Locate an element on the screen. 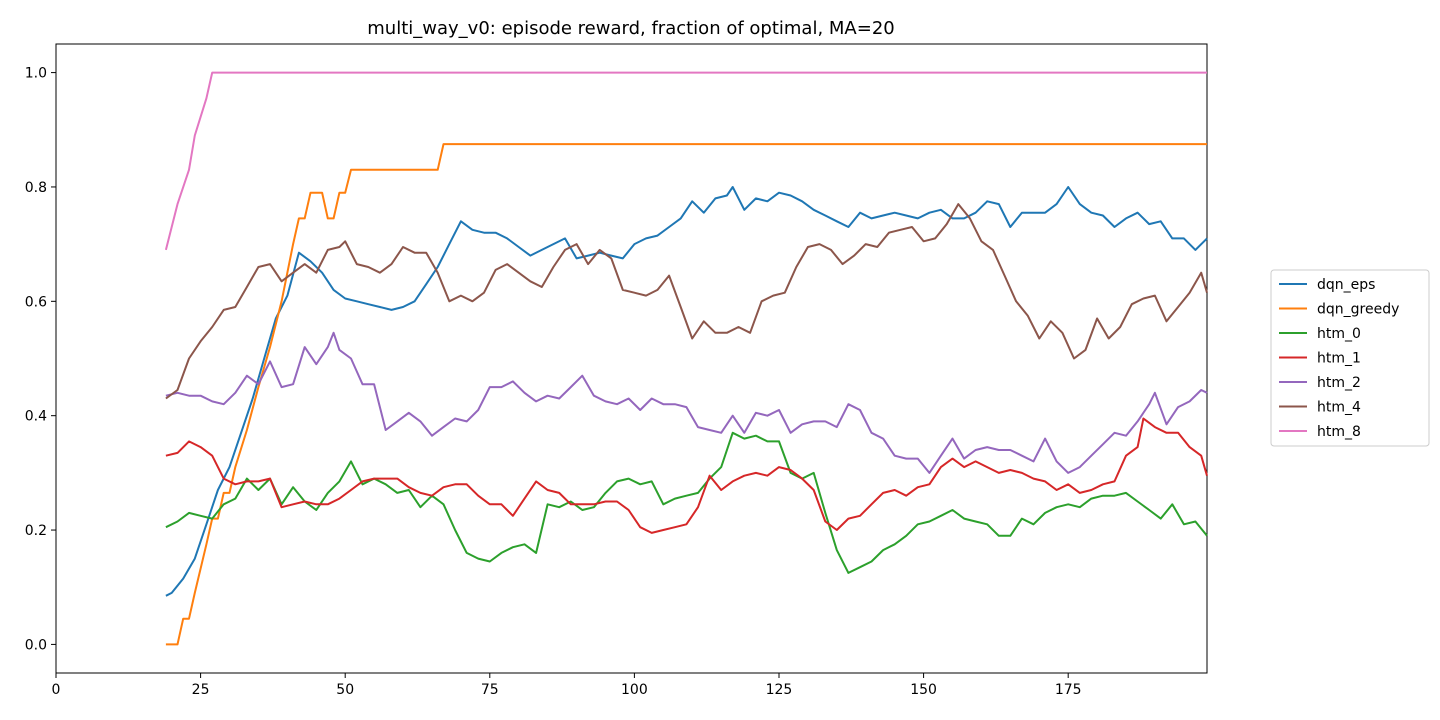 The width and height of the screenshot is (1440, 720). x-tick-label: 75 is located at coordinates (490, 690).